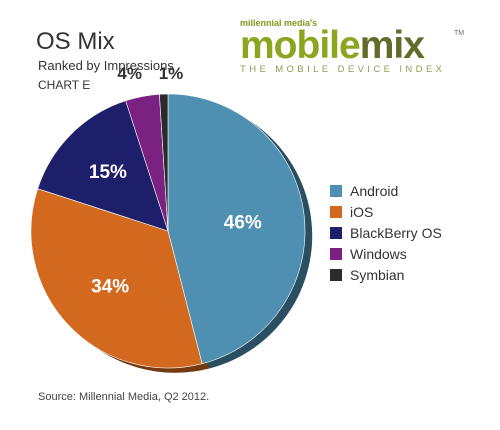  What do you see at coordinates (279, 23) in the screenshot?
I see `logo-tagline: millennial media's` at bounding box center [279, 23].